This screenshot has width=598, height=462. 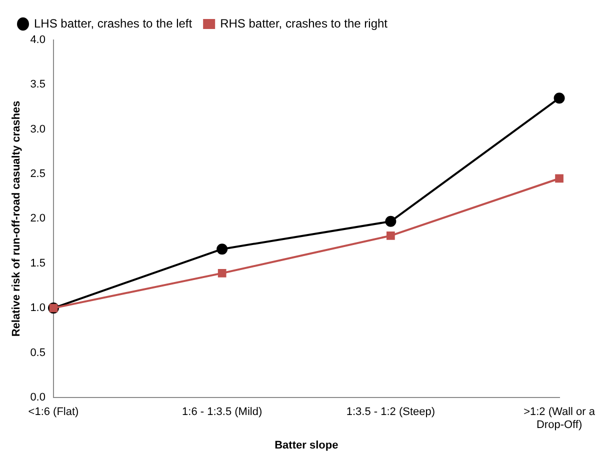 What do you see at coordinates (38, 40) in the screenshot?
I see `y-tick-label: 4.0` at bounding box center [38, 40].